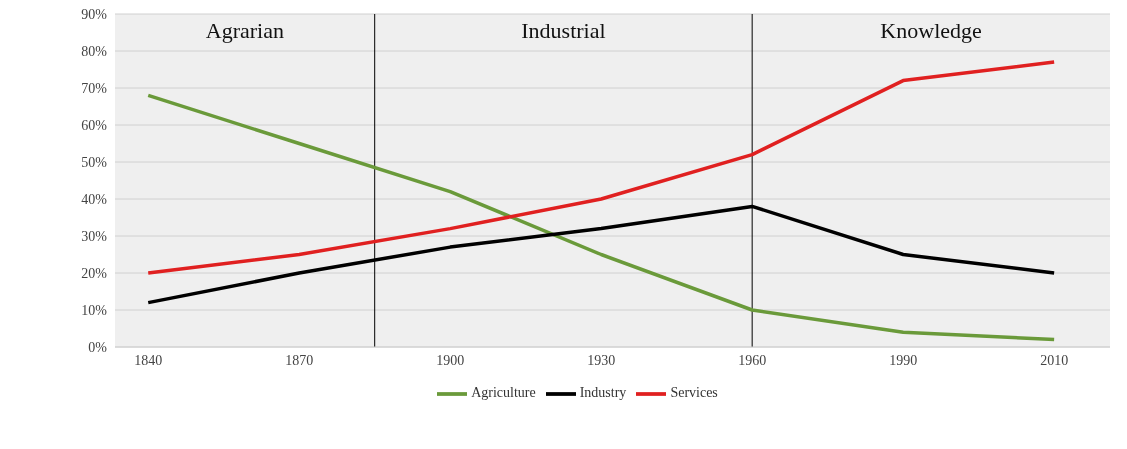 This screenshot has width=1127, height=449. What do you see at coordinates (148, 360) in the screenshot?
I see `x-tick-label: 1840` at bounding box center [148, 360].